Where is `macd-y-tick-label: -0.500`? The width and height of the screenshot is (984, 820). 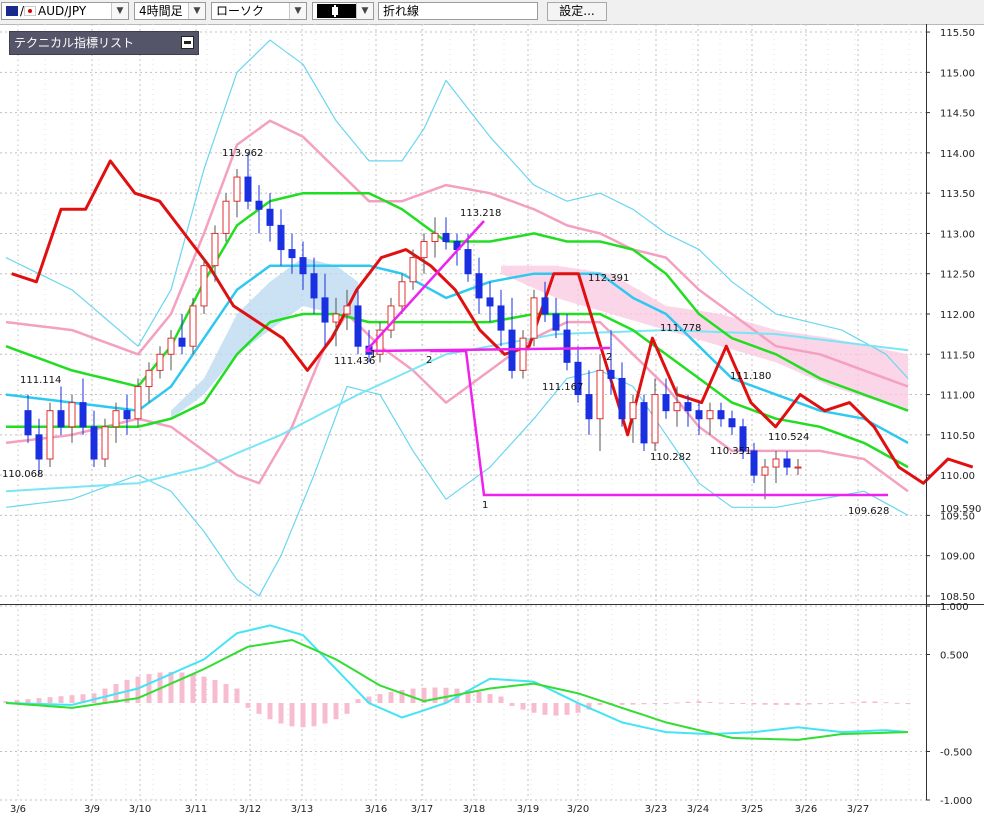
macd-y-tick-label: -0.500 is located at coordinates (956, 753).